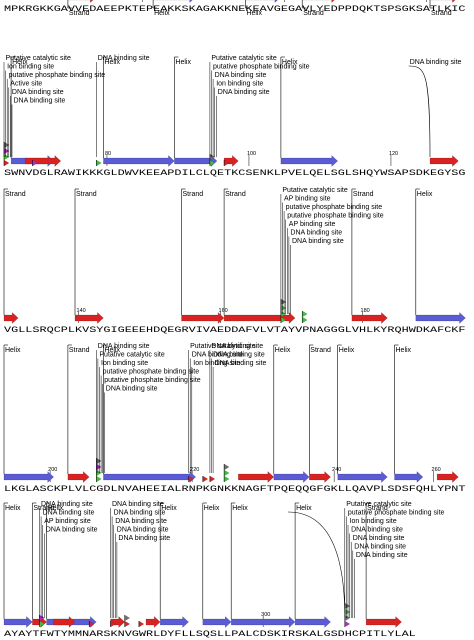 The height and width of the screenshot is (640, 474). What do you see at coordinates (419, 111) in the screenshot?
I see `site-connector` at bounding box center [419, 111].